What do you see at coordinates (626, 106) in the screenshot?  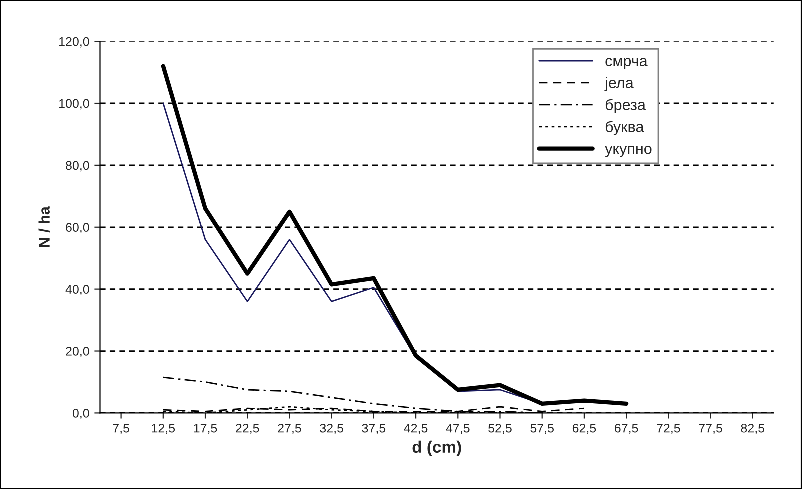 I see `legend-label: бреза` at bounding box center [626, 106].